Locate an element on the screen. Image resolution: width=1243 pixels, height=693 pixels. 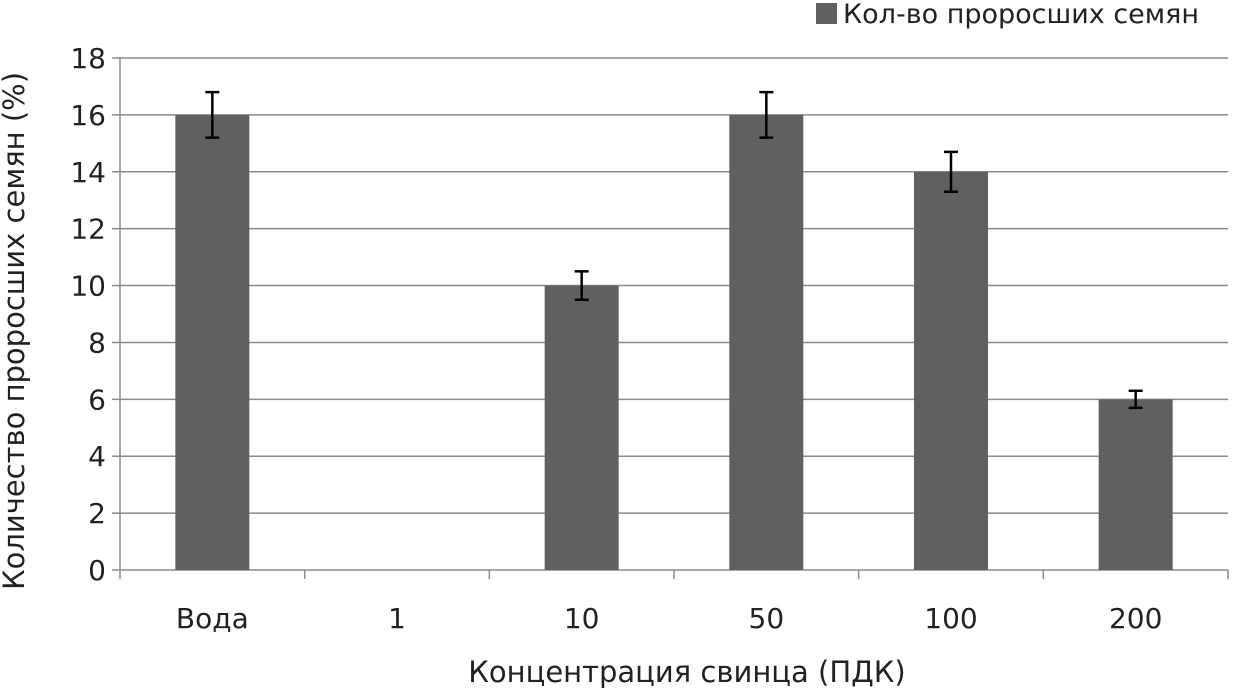
y-tick-label: 6 is located at coordinates (97, 399).